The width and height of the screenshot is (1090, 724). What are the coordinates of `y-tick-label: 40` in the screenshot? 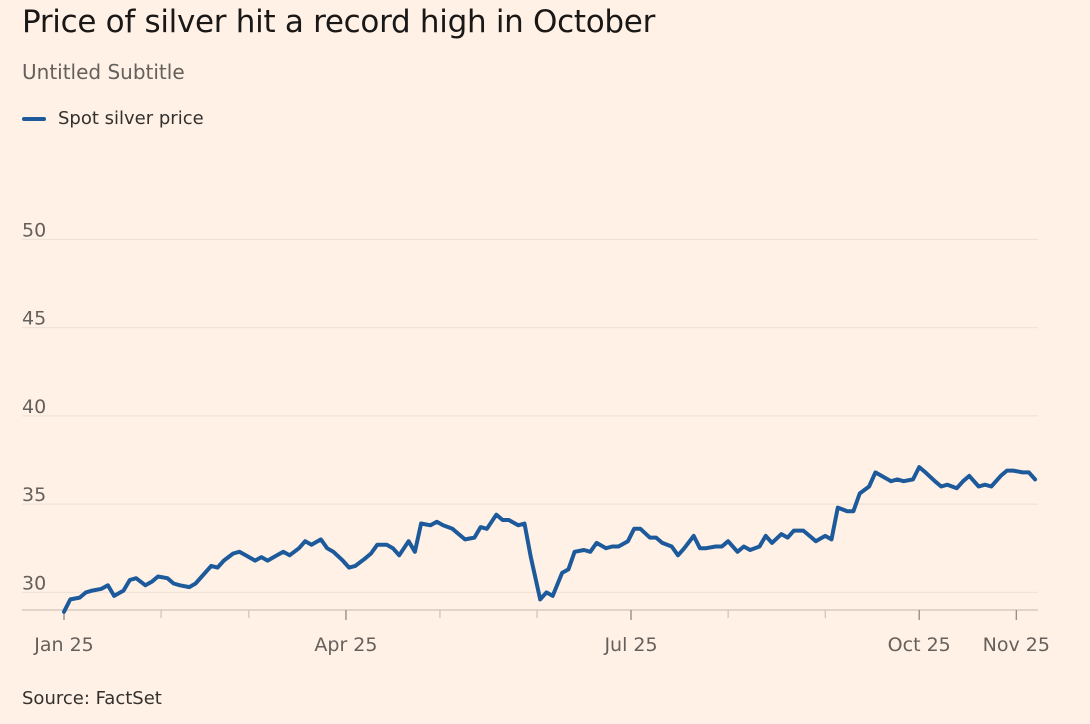 It's located at (34, 407).